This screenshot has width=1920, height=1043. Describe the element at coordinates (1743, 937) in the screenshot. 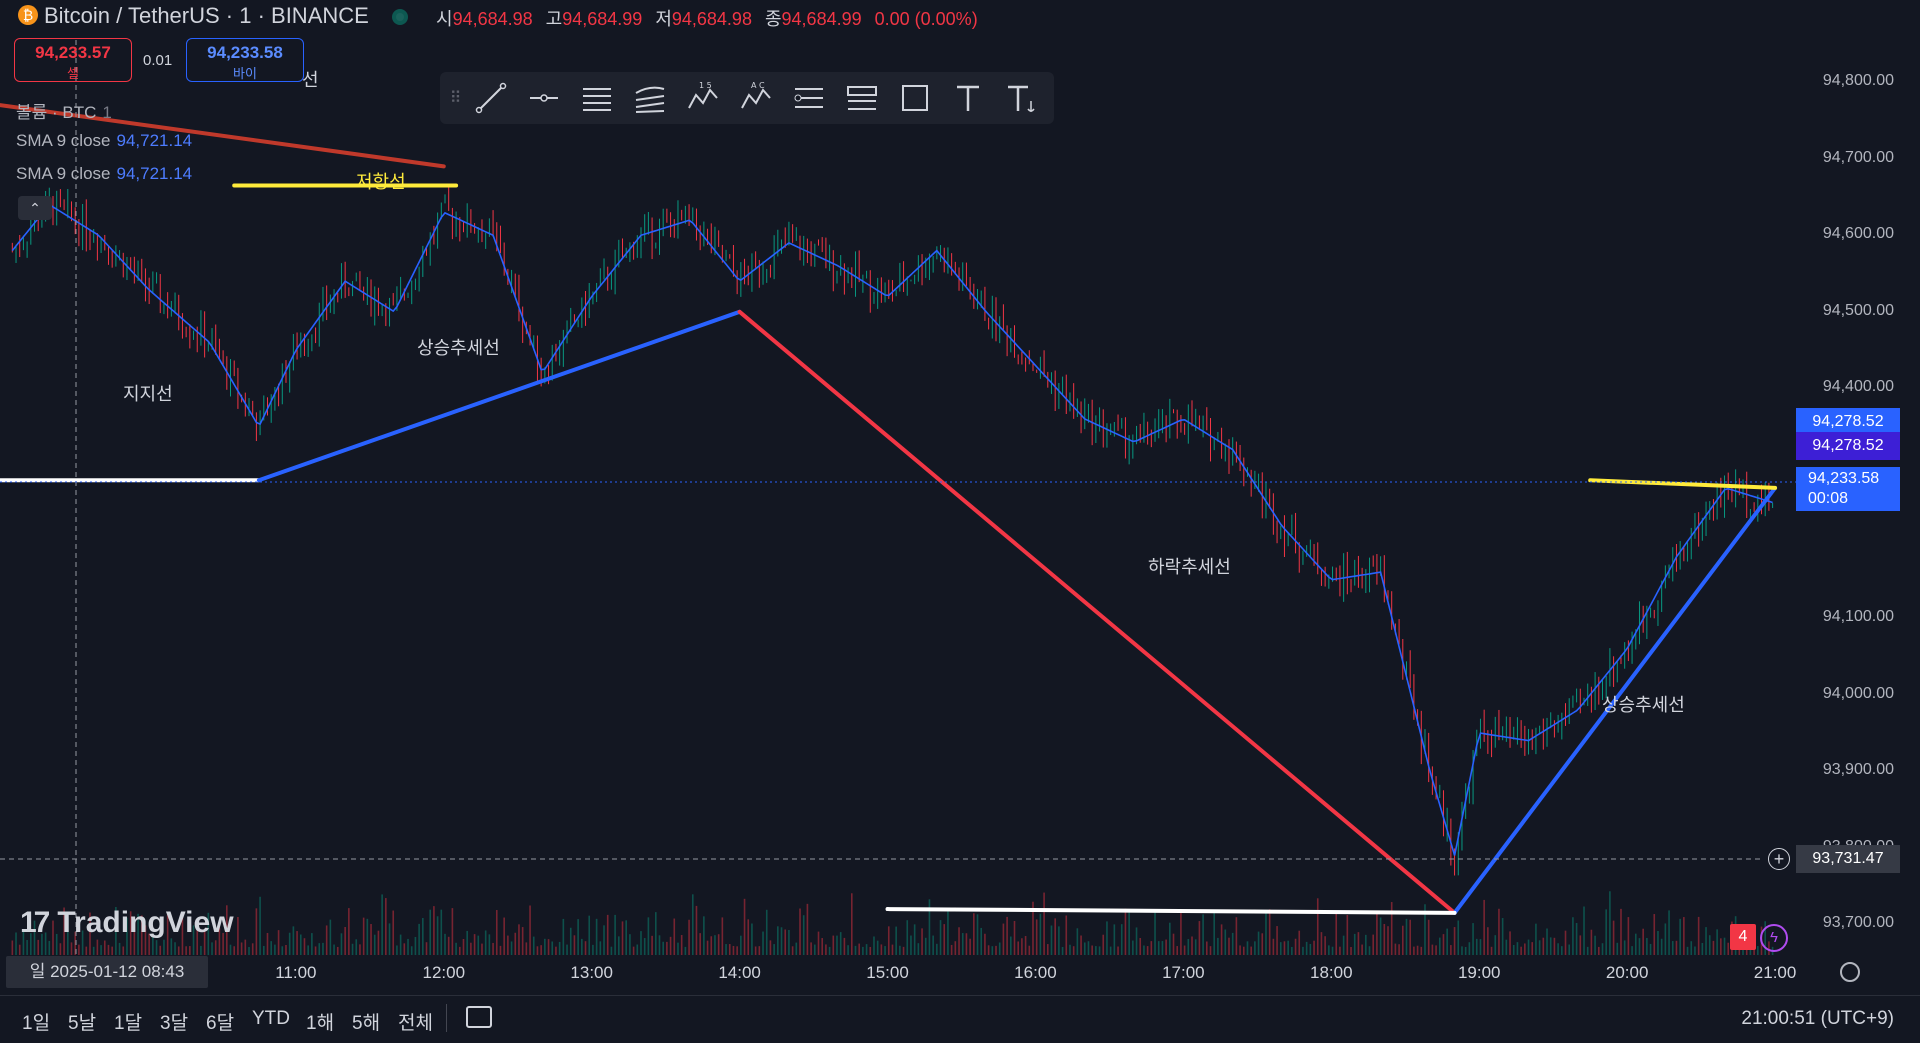

I see `alert-count-badge: 4` at that location.